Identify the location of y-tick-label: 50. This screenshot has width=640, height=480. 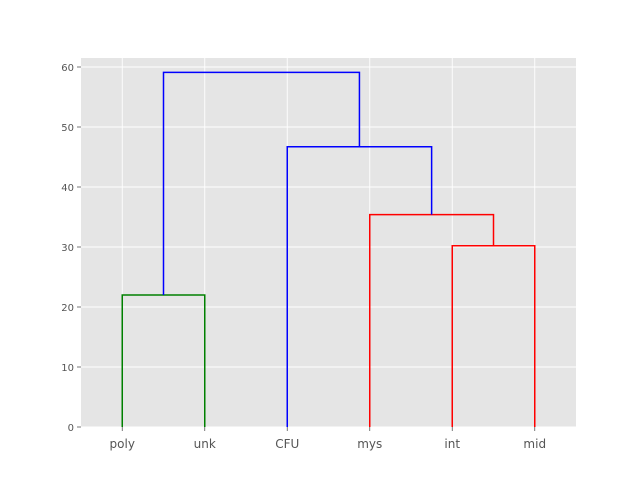
(67, 128).